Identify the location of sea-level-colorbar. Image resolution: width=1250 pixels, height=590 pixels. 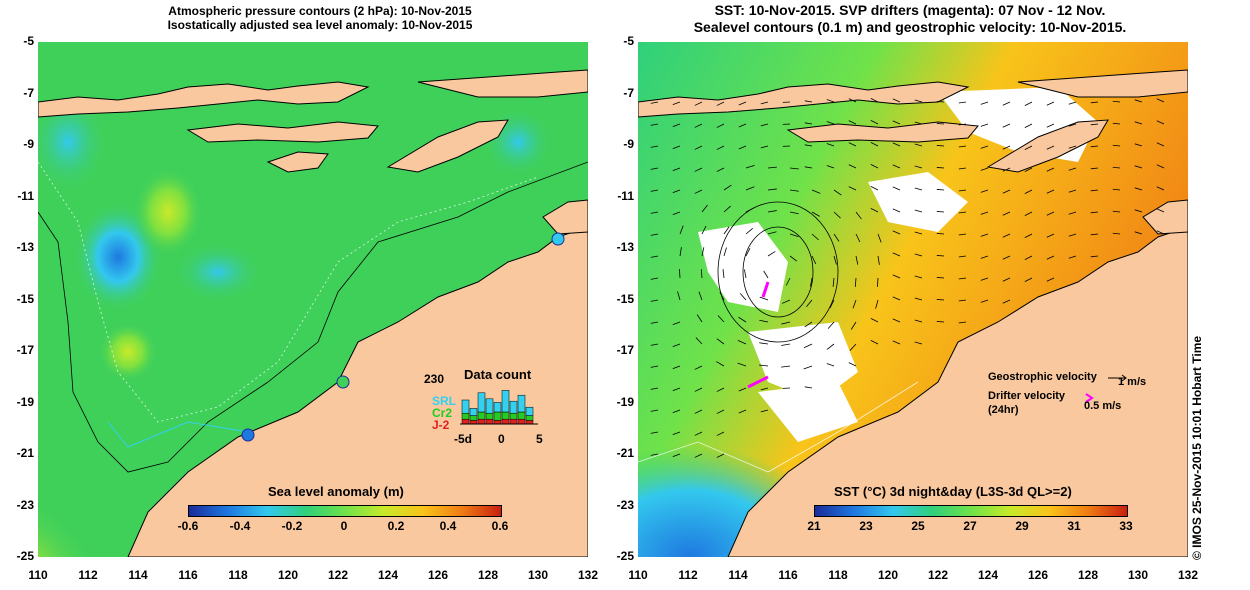
(345, 511).